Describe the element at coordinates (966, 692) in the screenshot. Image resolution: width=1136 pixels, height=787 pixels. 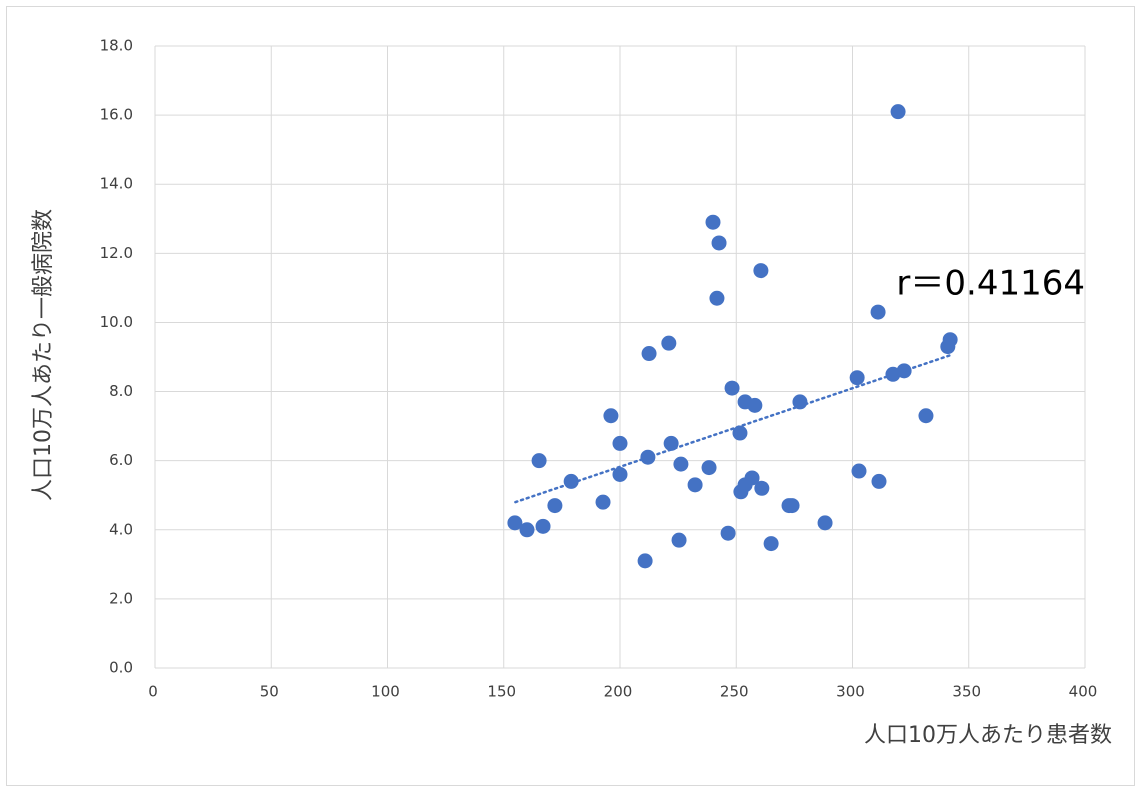
I see `x-tick-label: 350` at that location.